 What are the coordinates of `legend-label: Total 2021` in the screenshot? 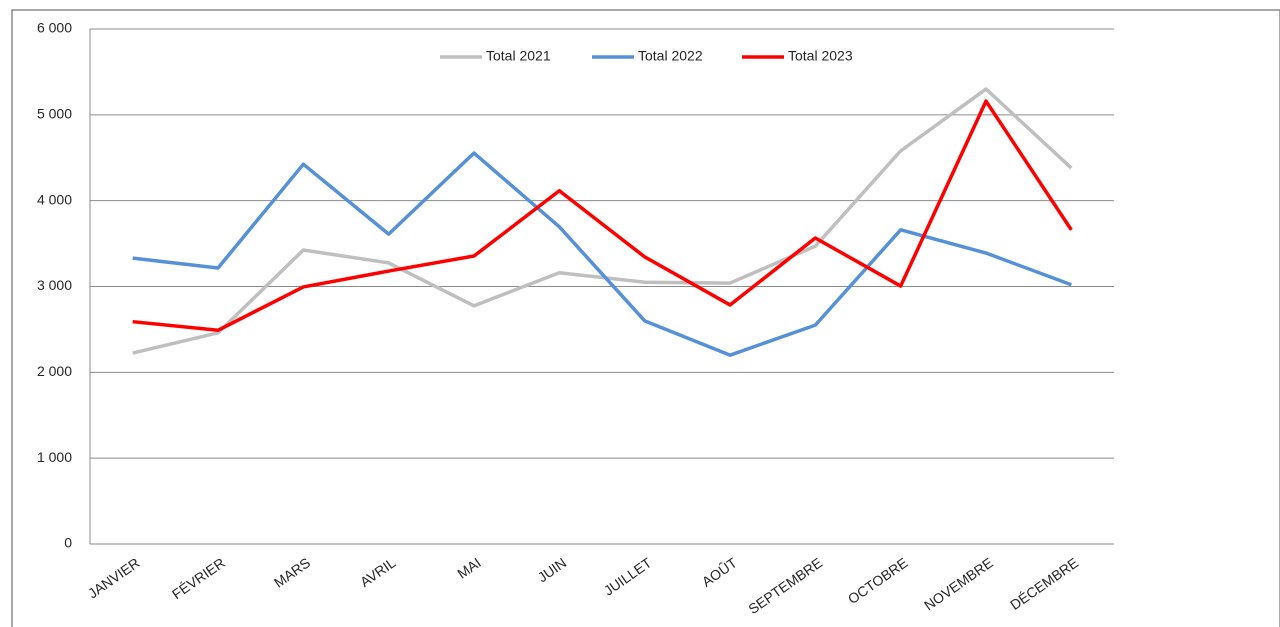 It's located at (518, 56).